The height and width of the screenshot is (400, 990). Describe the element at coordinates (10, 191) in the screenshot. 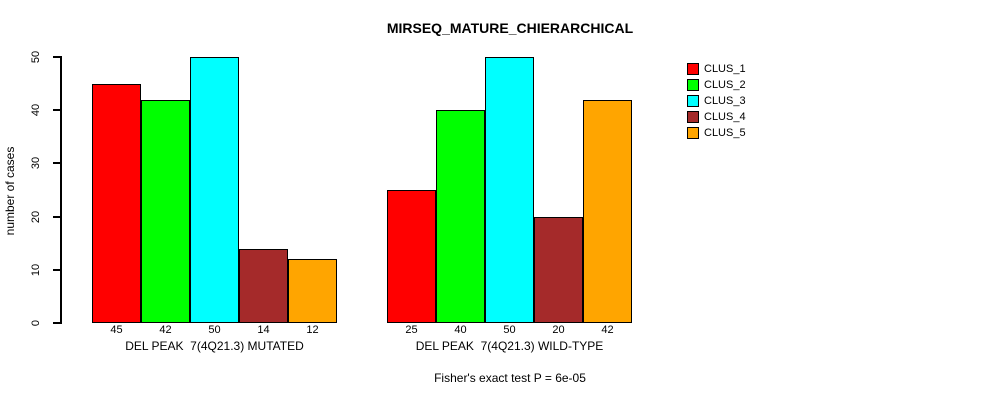

I see `y-axis-label: number of cases` at that location.